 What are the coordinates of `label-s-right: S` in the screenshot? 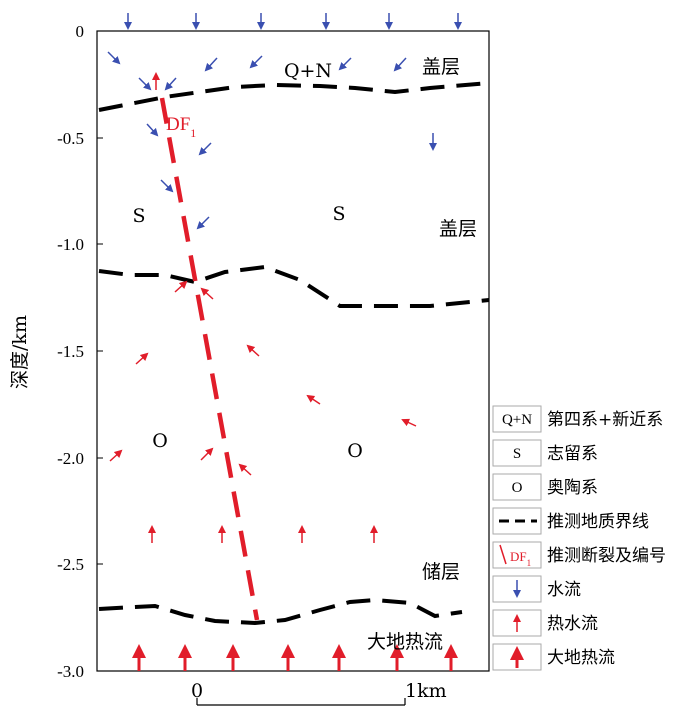 It's located at (338, 214).